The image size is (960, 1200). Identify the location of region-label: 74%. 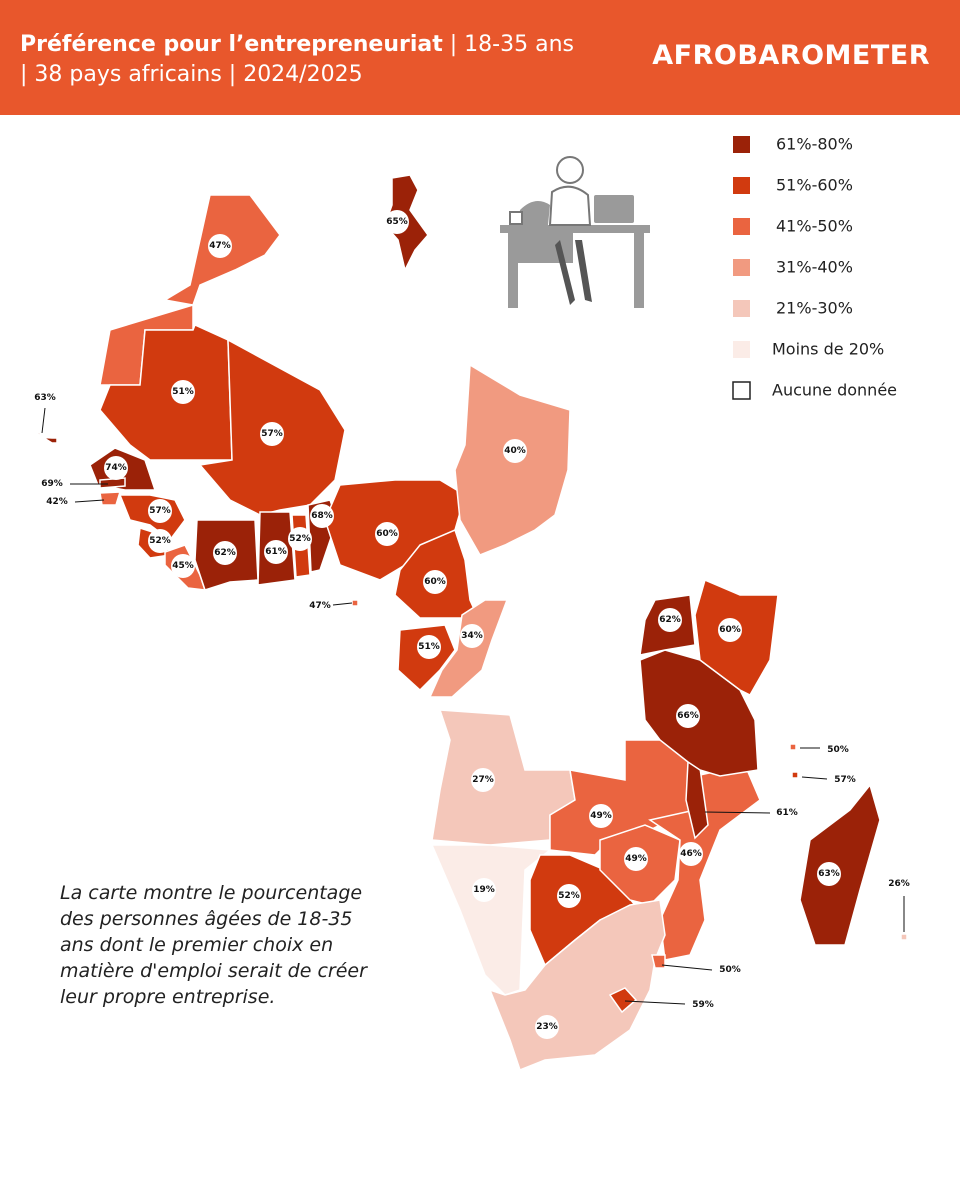
(116, 468).